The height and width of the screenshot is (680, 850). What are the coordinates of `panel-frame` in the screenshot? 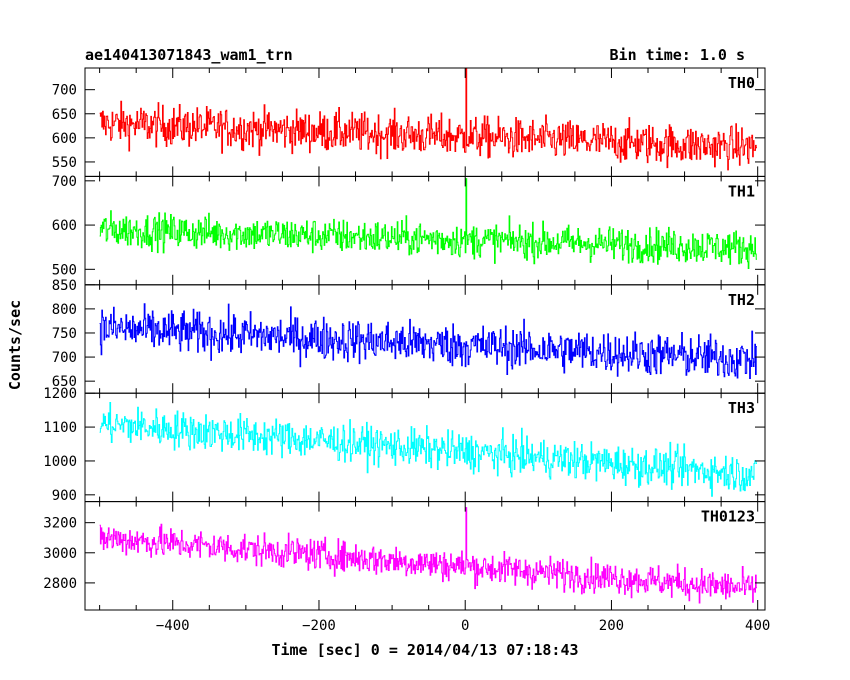 It's located at (425, 556).